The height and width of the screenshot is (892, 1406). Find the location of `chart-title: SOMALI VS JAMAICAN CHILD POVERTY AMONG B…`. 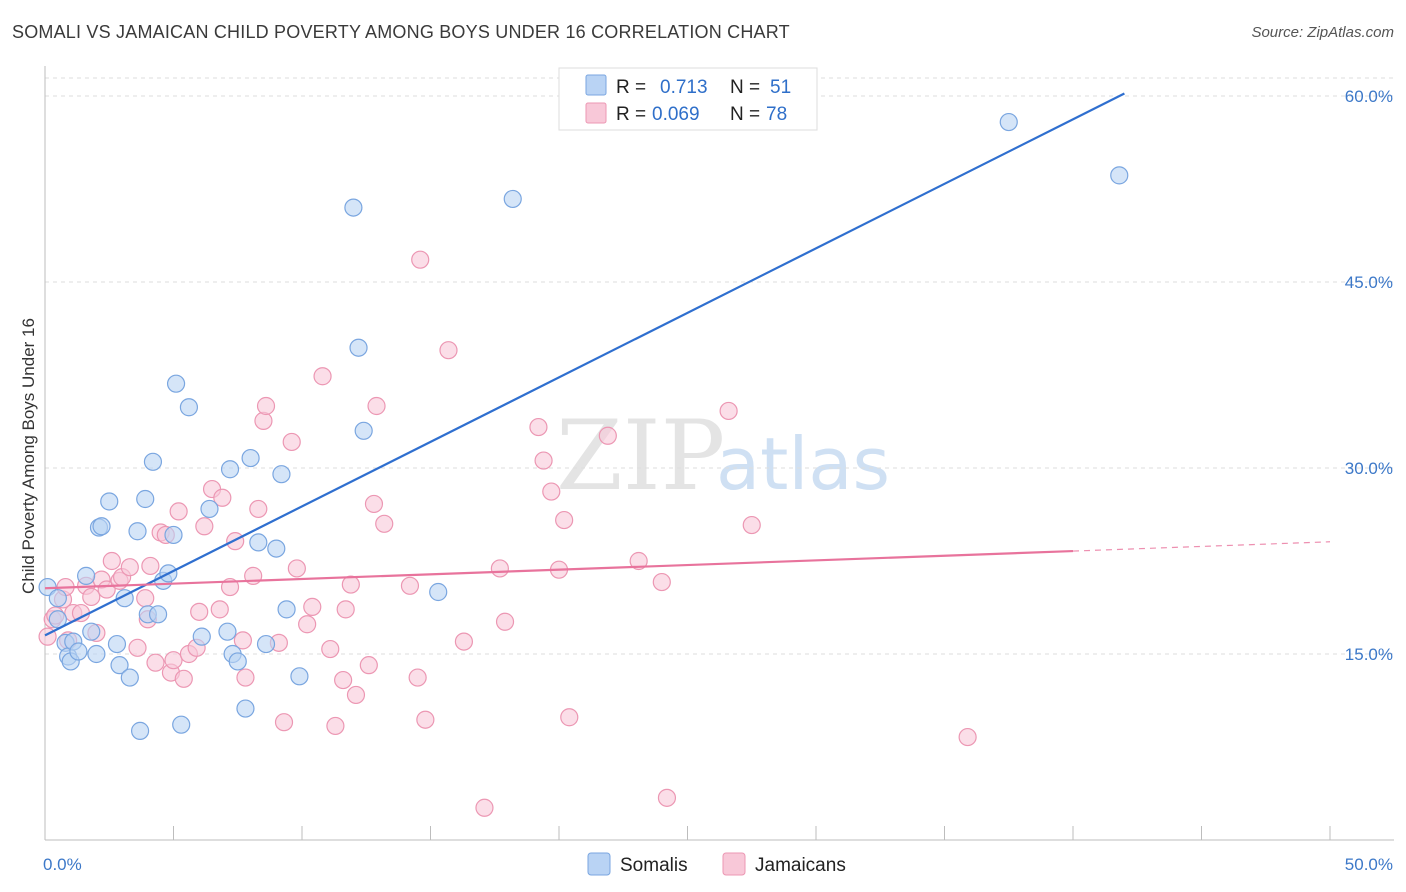

chart-title: SOMALI VS JAMAICAN CHILD POVERTY AMONG B… is located at coordinates (401, 32).